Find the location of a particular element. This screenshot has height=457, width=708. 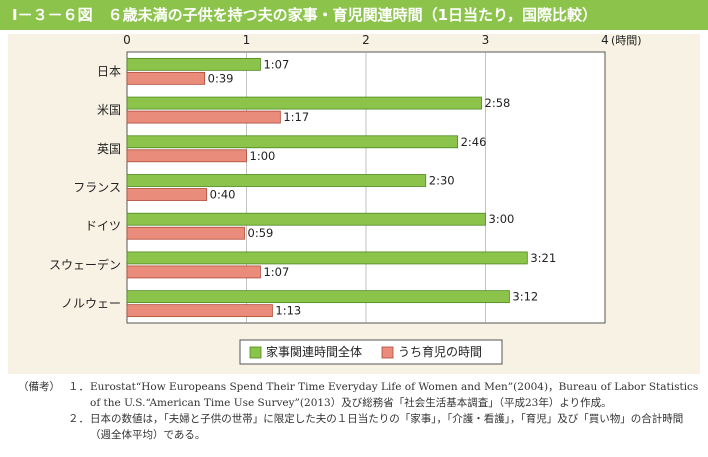

category-label: ドイツ is located at coordinates (103, 226).